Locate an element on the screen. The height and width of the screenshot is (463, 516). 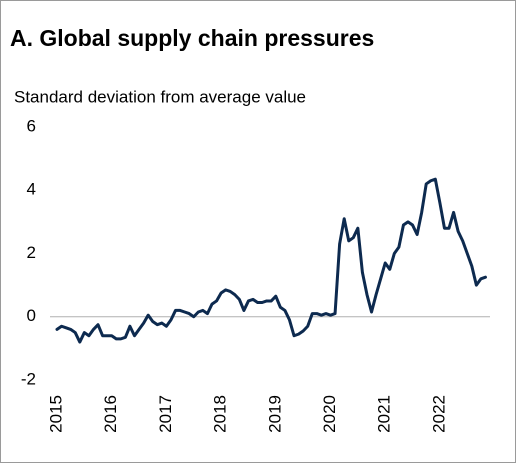
chart-subtitle: Standard deviation from average value is located at coordinates (160, 96).